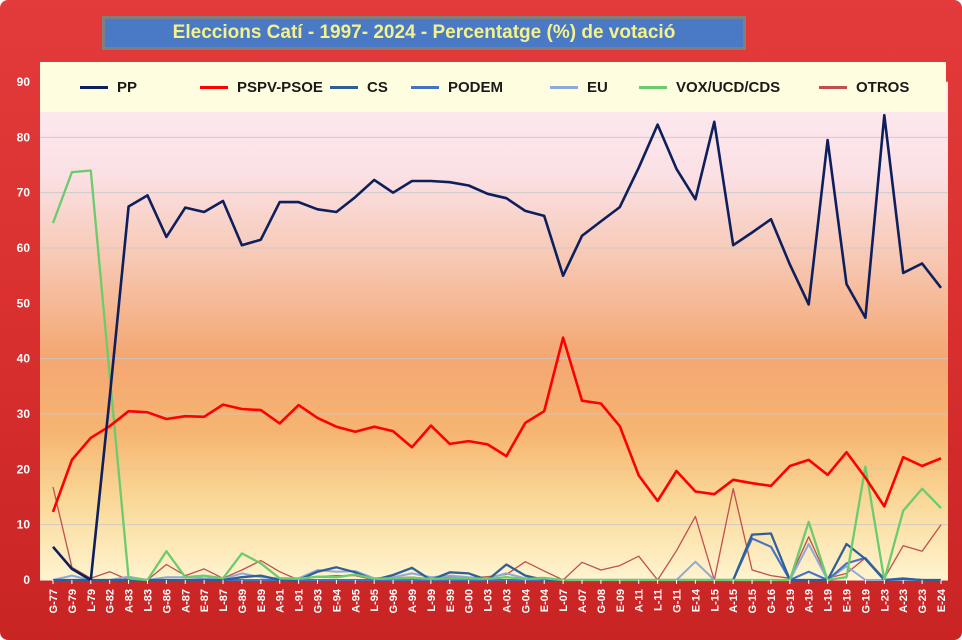 The height and width of the screenshot is (640, 962). Describe the element at coordinates (545, 600) in the screenshot. I see `x-tick-label: E-04` at that location.